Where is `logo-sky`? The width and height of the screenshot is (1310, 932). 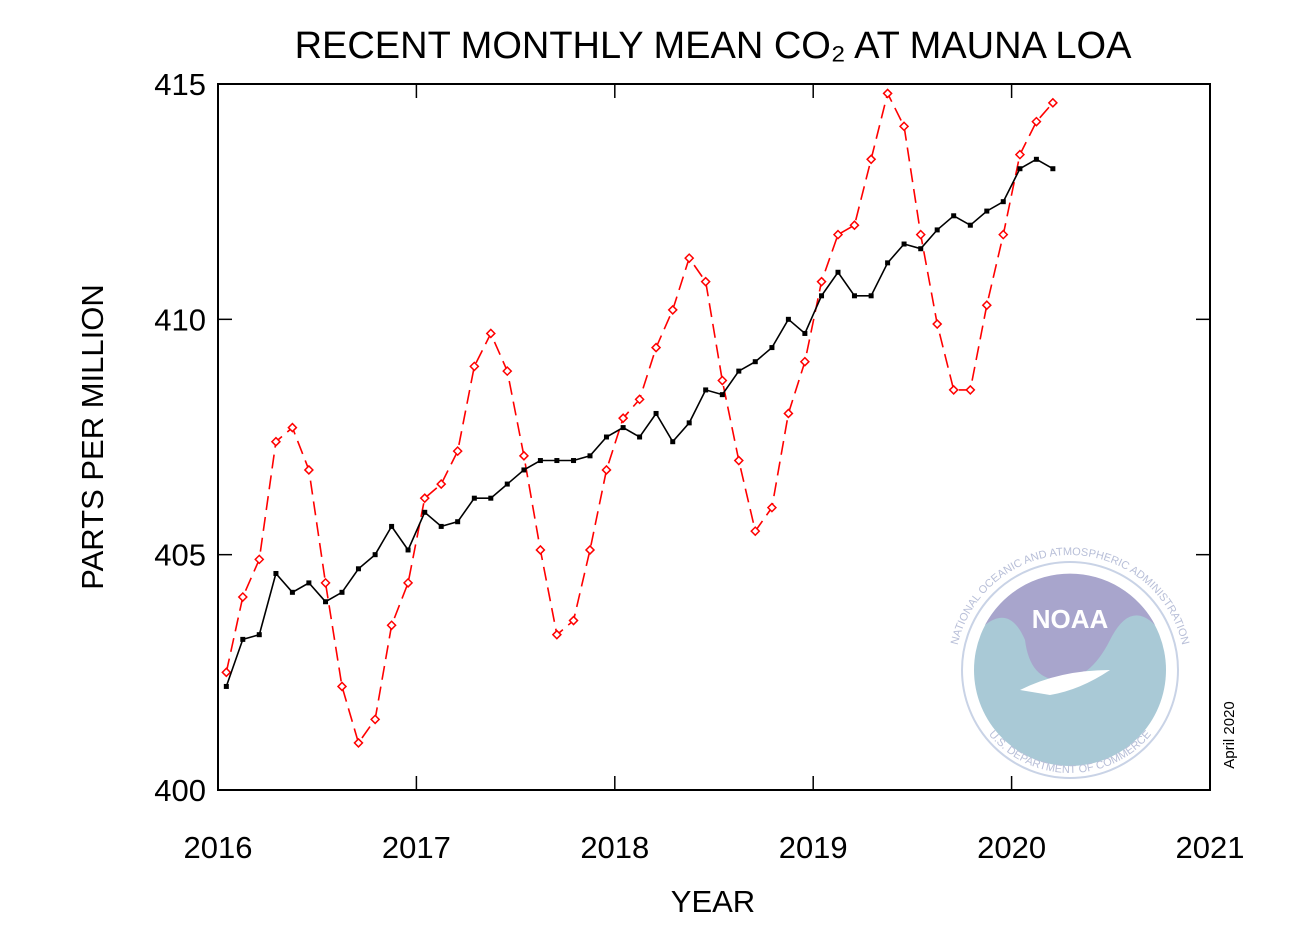 logo-sky is located at coordinates (1070, 626).